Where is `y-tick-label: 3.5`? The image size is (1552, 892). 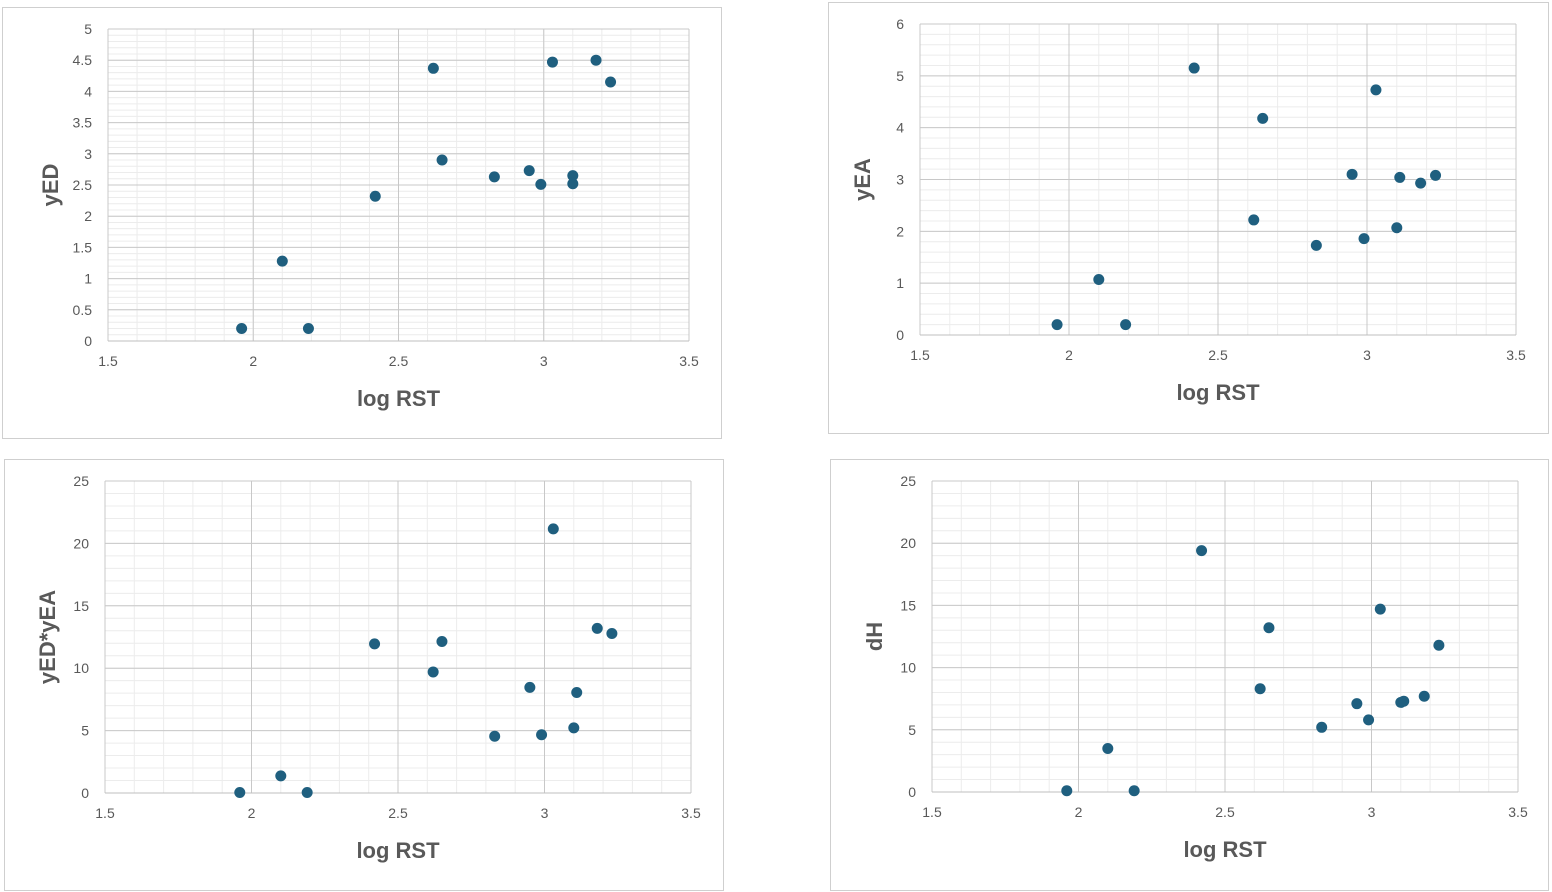
y-tick-label: 3.5 is located at coordinates (83, 123).